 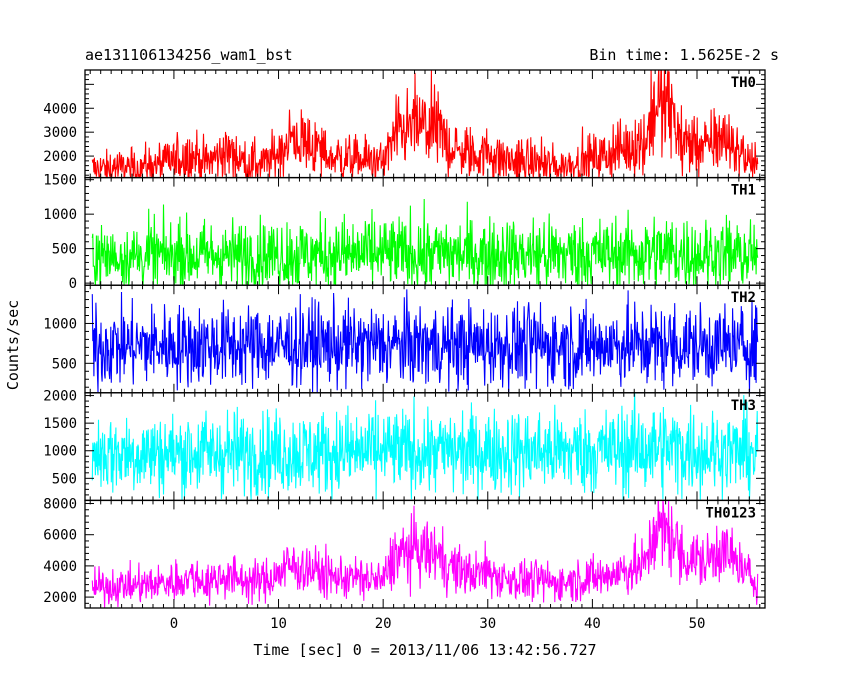 What do you see at coordinates (425, 242) in the screenshot?
I see `series-th1` at bounding box center [425, 242].